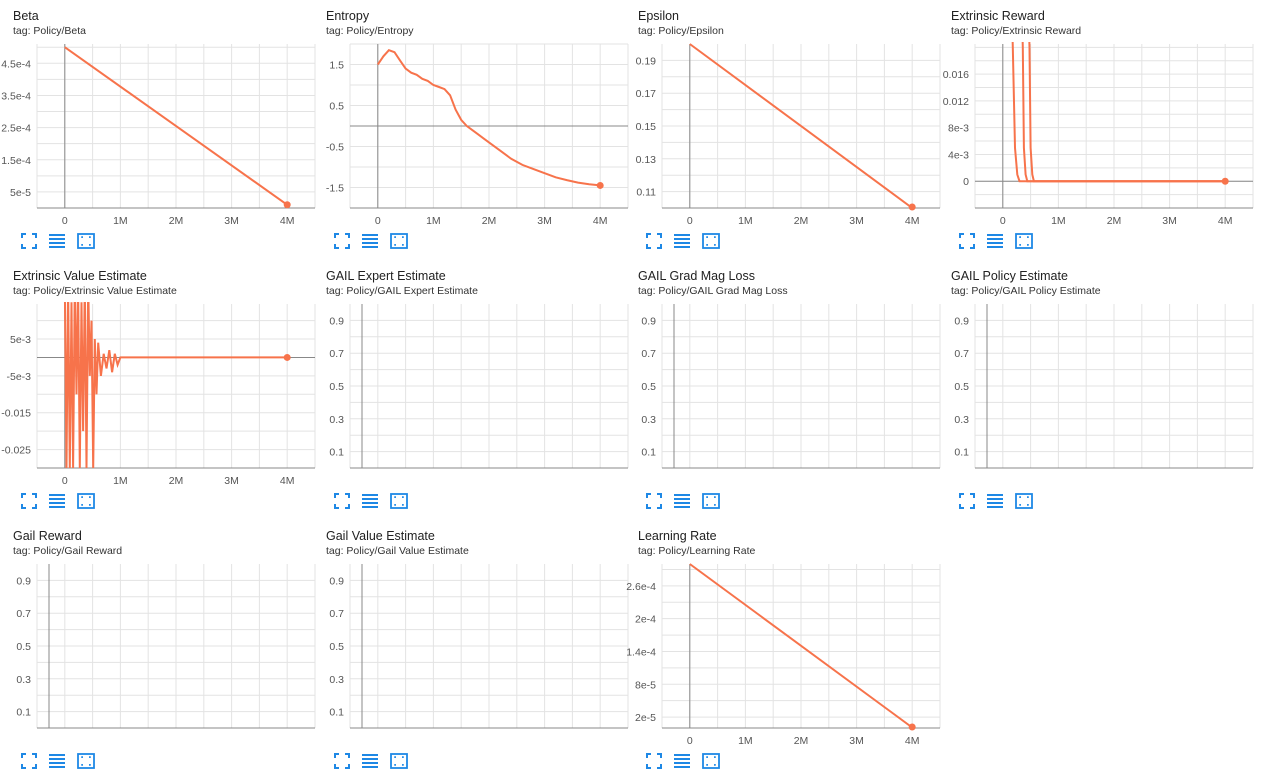 This screenshot has width=1280, height=778. Describe the element at coordinates (16, 96) in the screenshot. I see `y-tick-label: 3.5e-4` at that location.